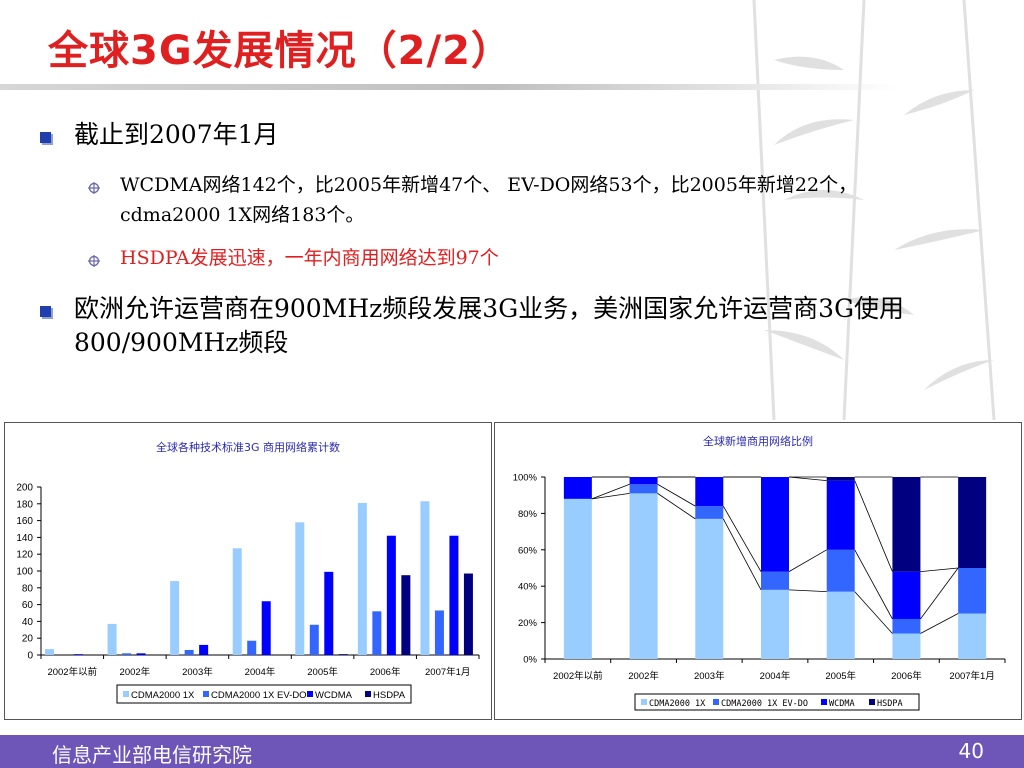 The width and height of the screenshot is (1024, 768). What do you see at coordinates (176, 134) in the screenshot?
I see `bullet-date: 截止到2007年1月` at bounding box center [176, 134].